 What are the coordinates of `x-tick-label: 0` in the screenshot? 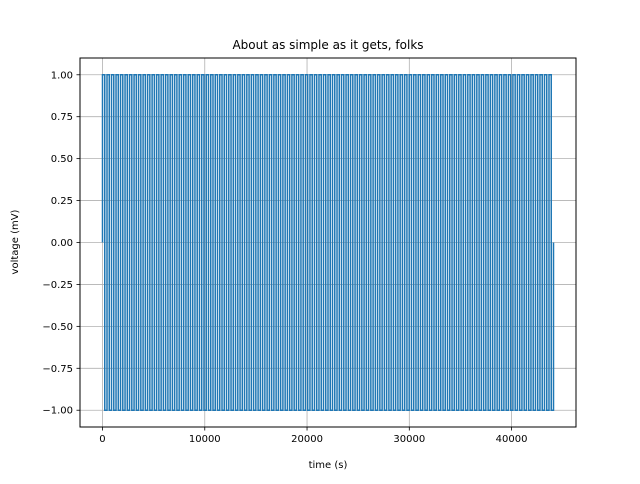 It's located at (102, 439).